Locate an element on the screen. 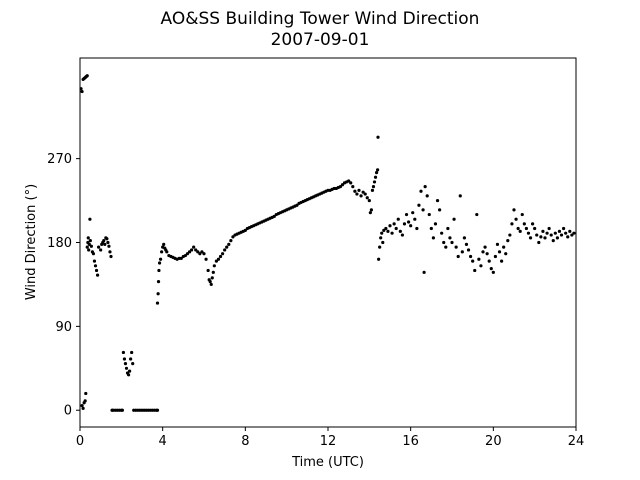  y-axis-label: Wind Direction (°) is located at coordinates (31, 242).